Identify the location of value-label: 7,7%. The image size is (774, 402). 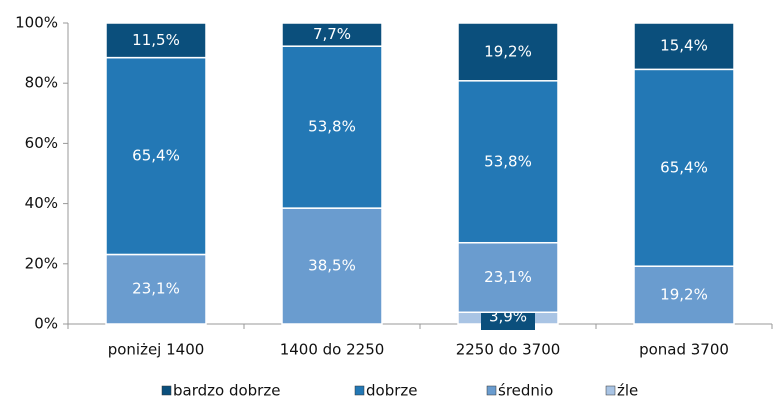
(332, 34).